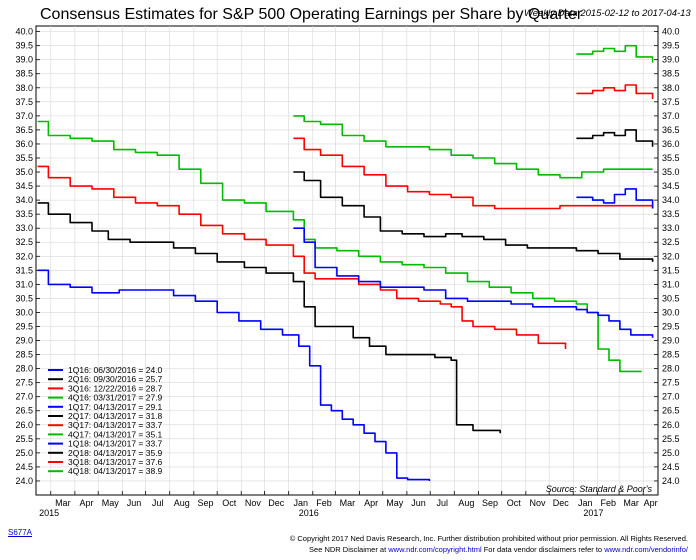 This screenshot has width=696, height=560. What do you see at coordinates (115, 425) in the screenshot?
I see `legend-entry: 3Q17: 04/13/2017 = 33.7` at bounding box center [115, 425].